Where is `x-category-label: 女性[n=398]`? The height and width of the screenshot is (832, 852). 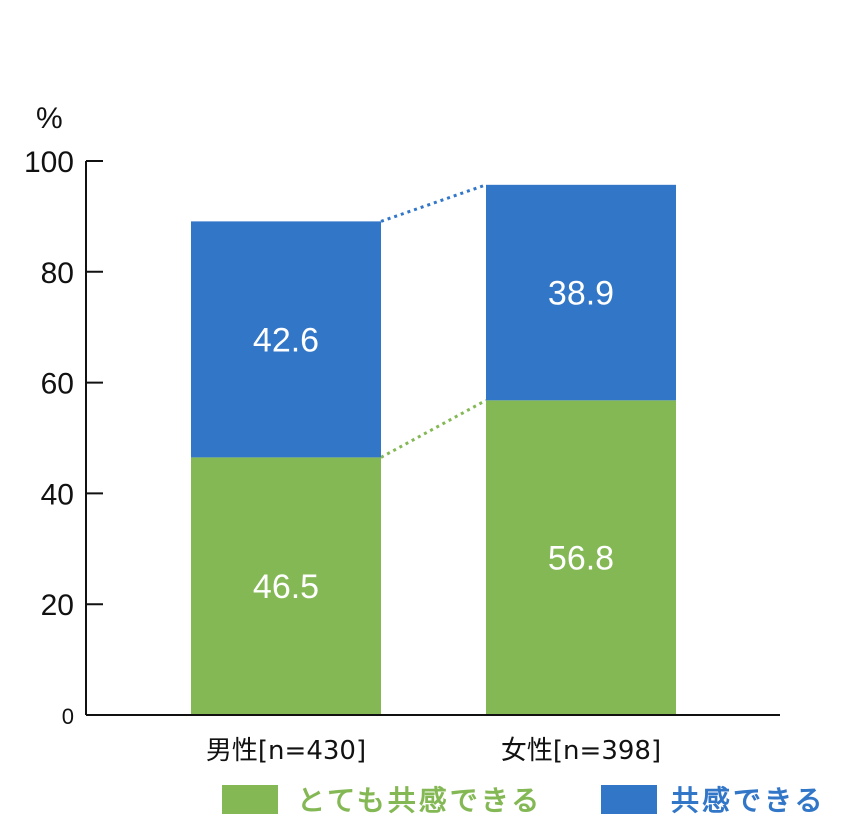
x-category-label: 女性[n=398] is located at coordinates (581, 751).